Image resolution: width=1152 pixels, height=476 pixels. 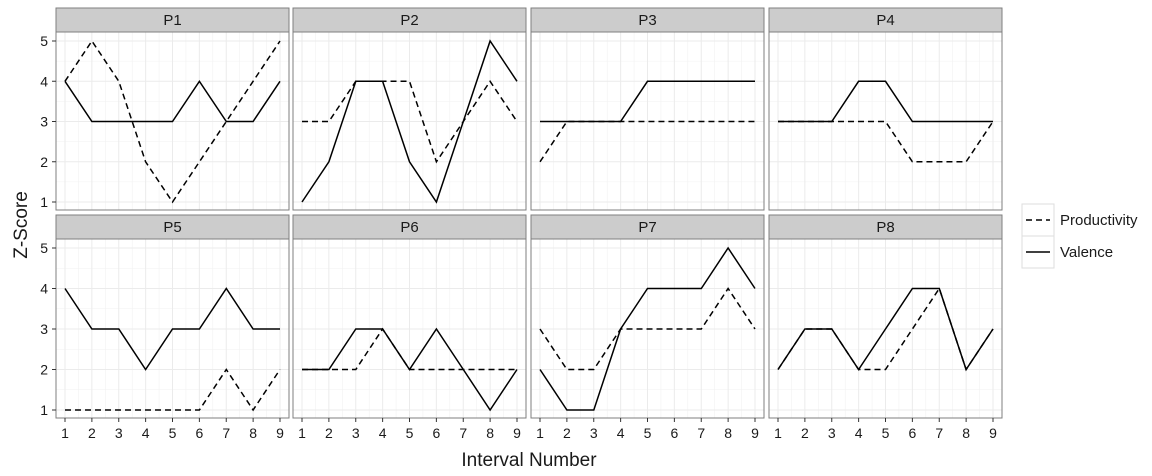 I want to click on panel-p1: P1 1 2 3 4 5, so click(x=165, y=109).